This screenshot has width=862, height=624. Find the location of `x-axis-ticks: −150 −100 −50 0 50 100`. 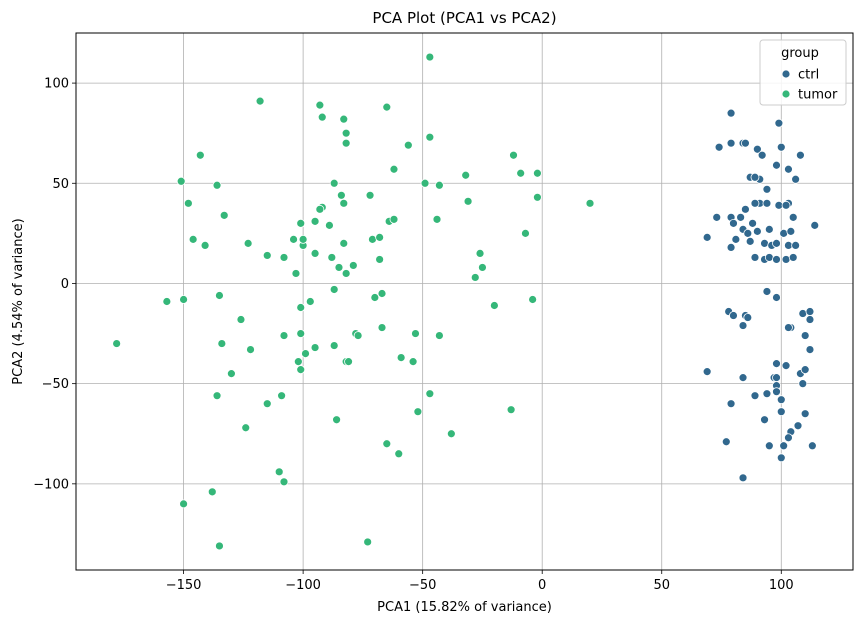

x-axis-ticks: −150 −100 −50 0 50 100 is located at coordinates (480, 581).